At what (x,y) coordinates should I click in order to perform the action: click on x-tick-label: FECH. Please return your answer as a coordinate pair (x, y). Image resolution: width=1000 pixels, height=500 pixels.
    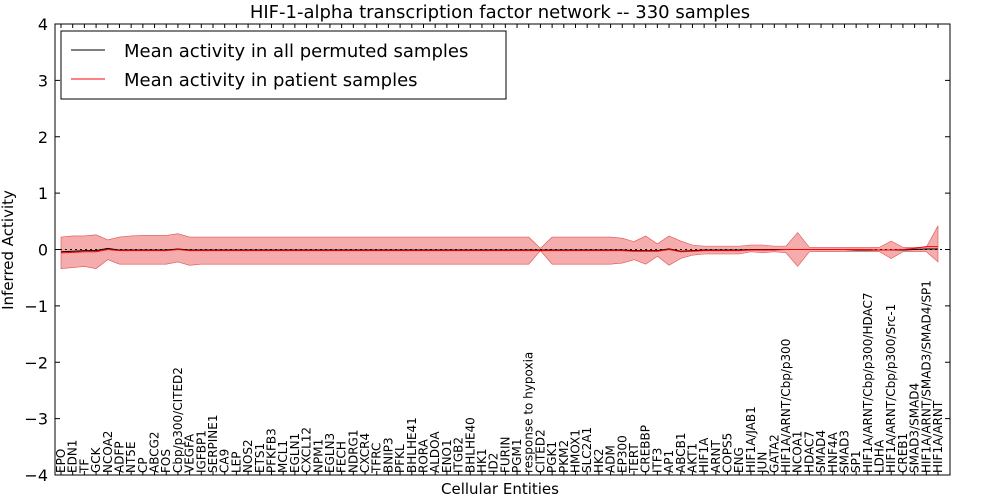
    Looking at the image, I should click on (342, 457).